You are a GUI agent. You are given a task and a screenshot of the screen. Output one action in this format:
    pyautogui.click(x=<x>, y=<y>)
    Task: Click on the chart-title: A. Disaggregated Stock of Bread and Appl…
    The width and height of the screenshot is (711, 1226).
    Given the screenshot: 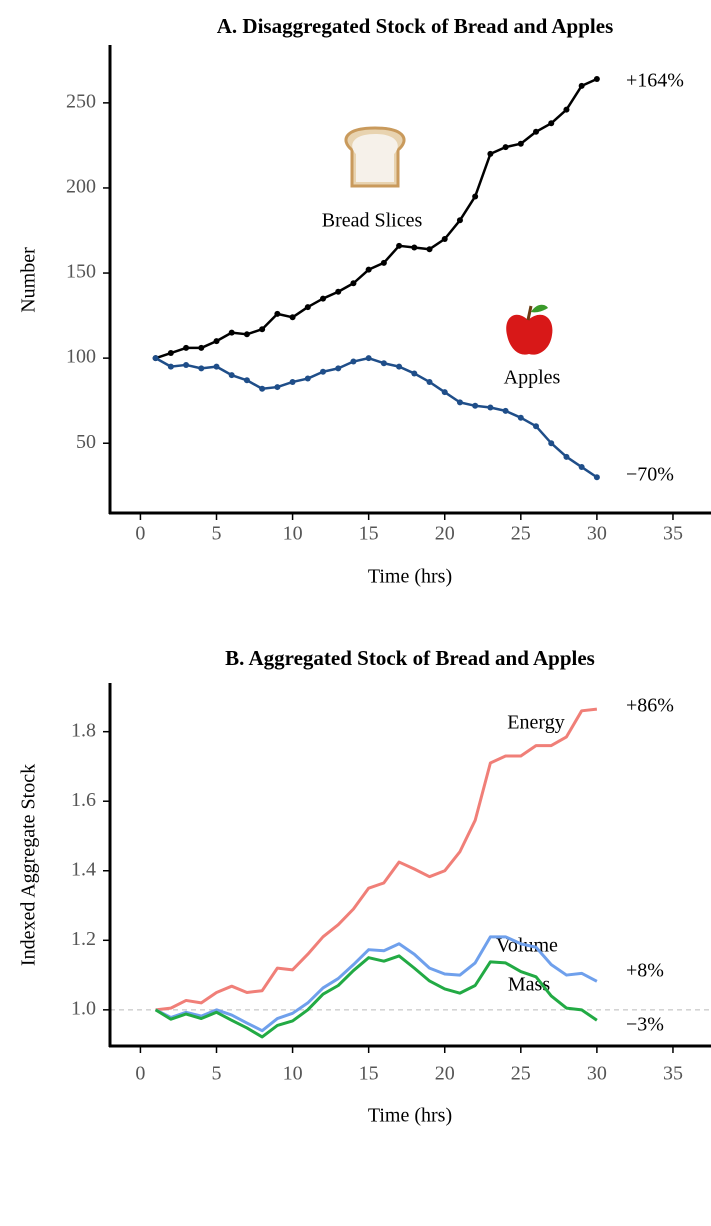 What is the action you would take?
    pyautogui.click(x=415, y=26)
    